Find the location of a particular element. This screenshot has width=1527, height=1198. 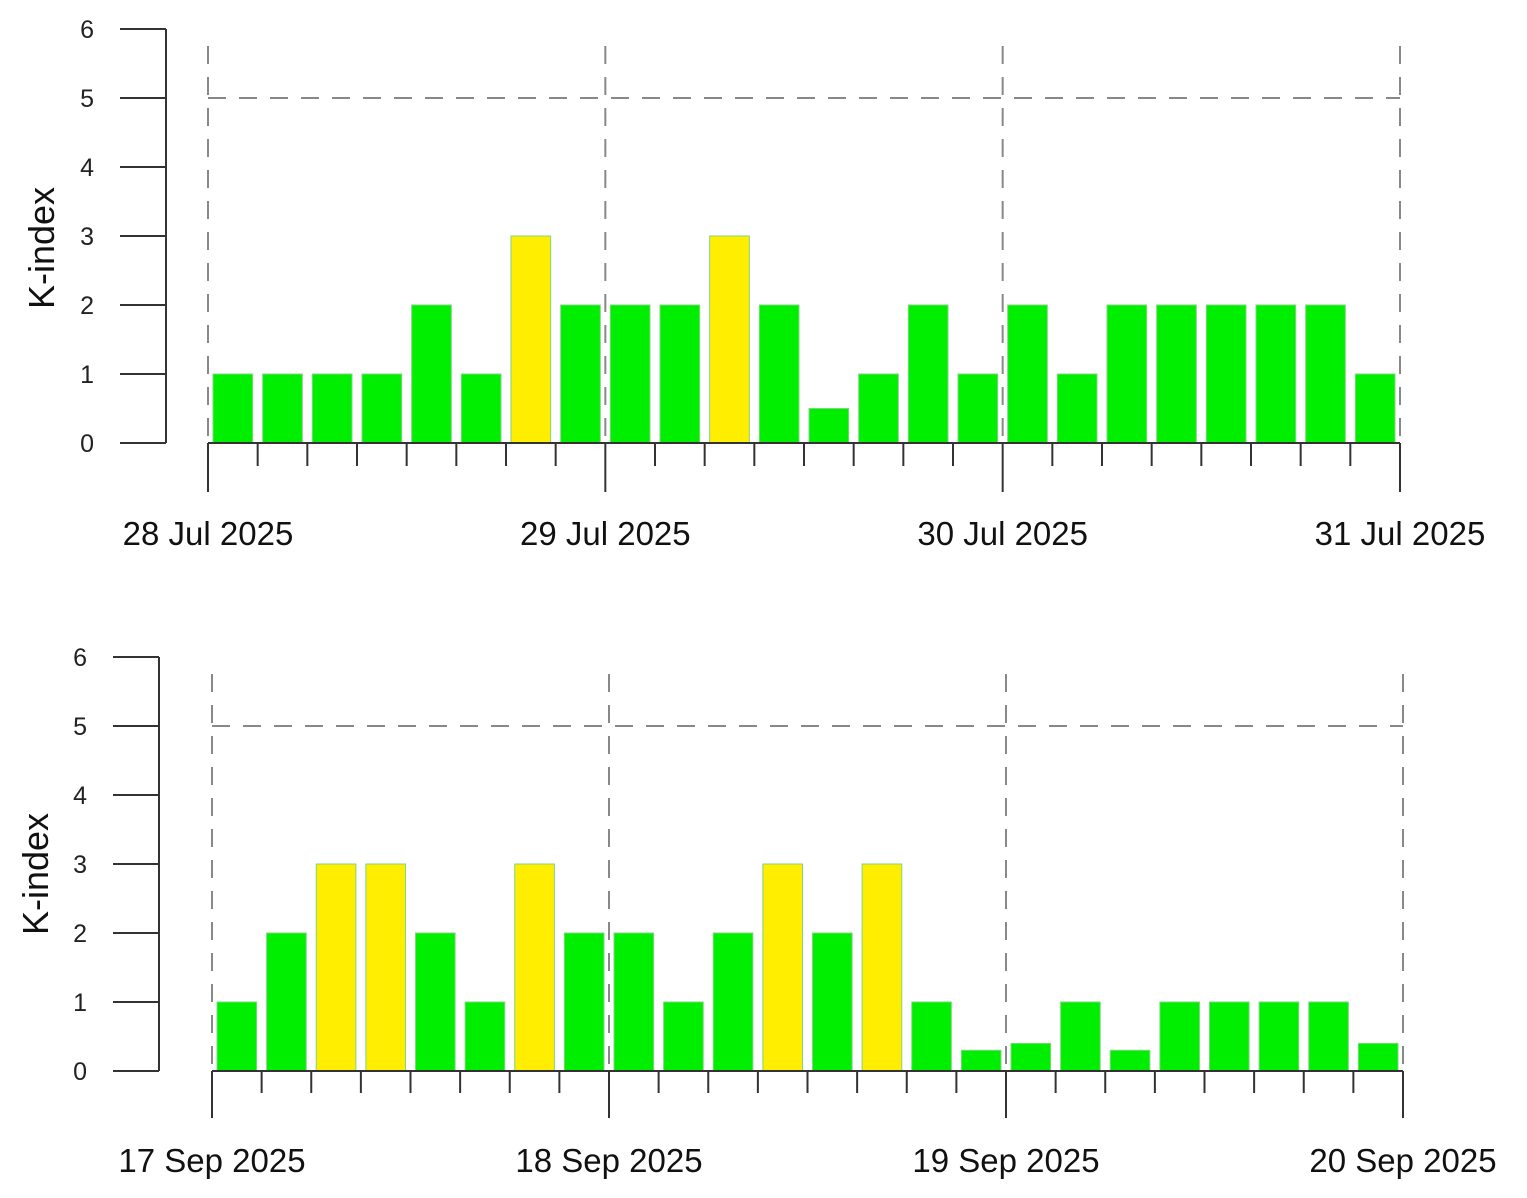

x-date-label: 20 Sep 2025 is located at coordinates (1402, 1160).